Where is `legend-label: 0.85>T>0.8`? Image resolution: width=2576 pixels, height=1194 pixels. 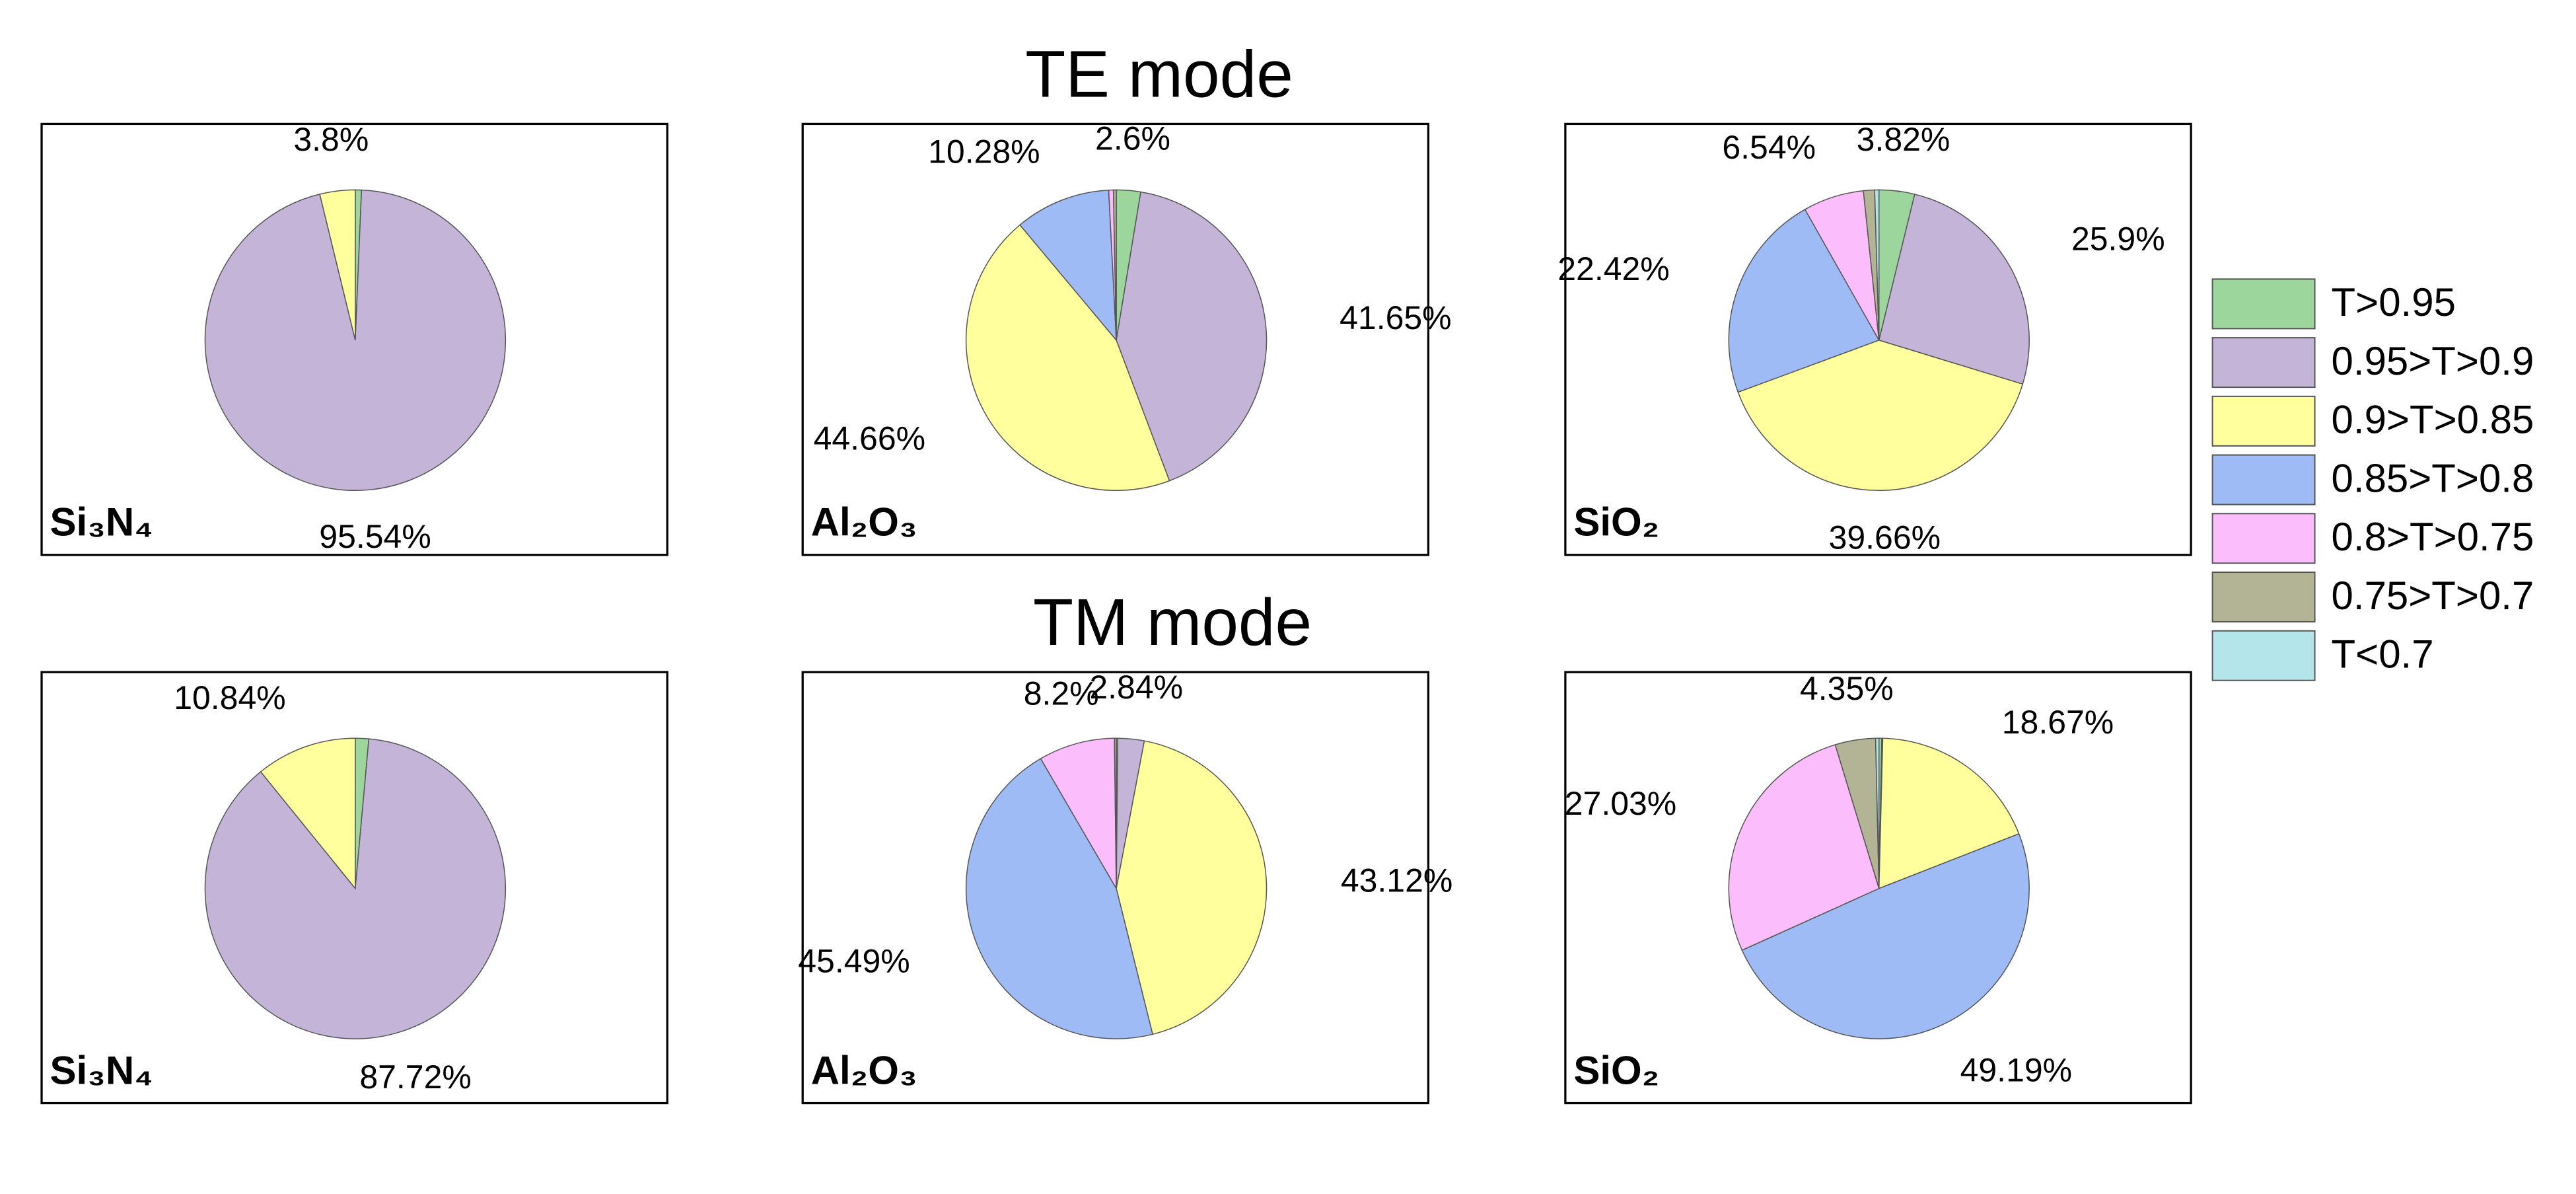 legend-label: 0.85>T>0.8 is located at coordinates (2433, 478).